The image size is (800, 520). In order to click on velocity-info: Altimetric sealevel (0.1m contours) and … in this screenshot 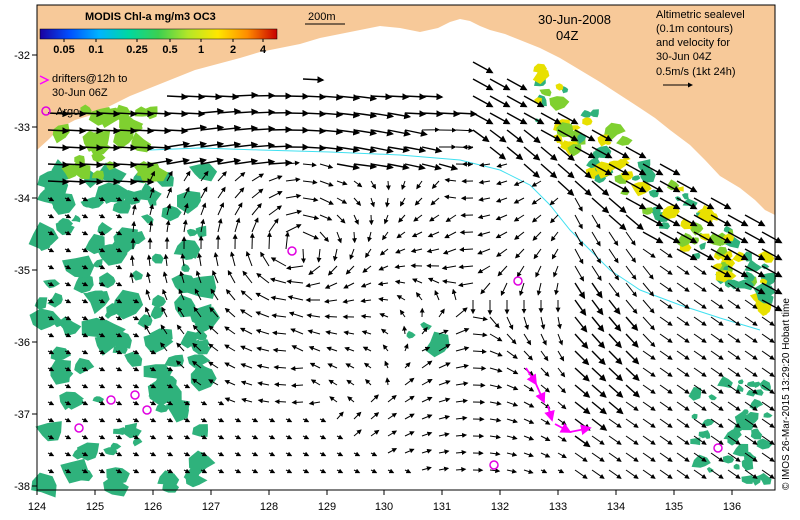, I will do `click(700, 48)`.